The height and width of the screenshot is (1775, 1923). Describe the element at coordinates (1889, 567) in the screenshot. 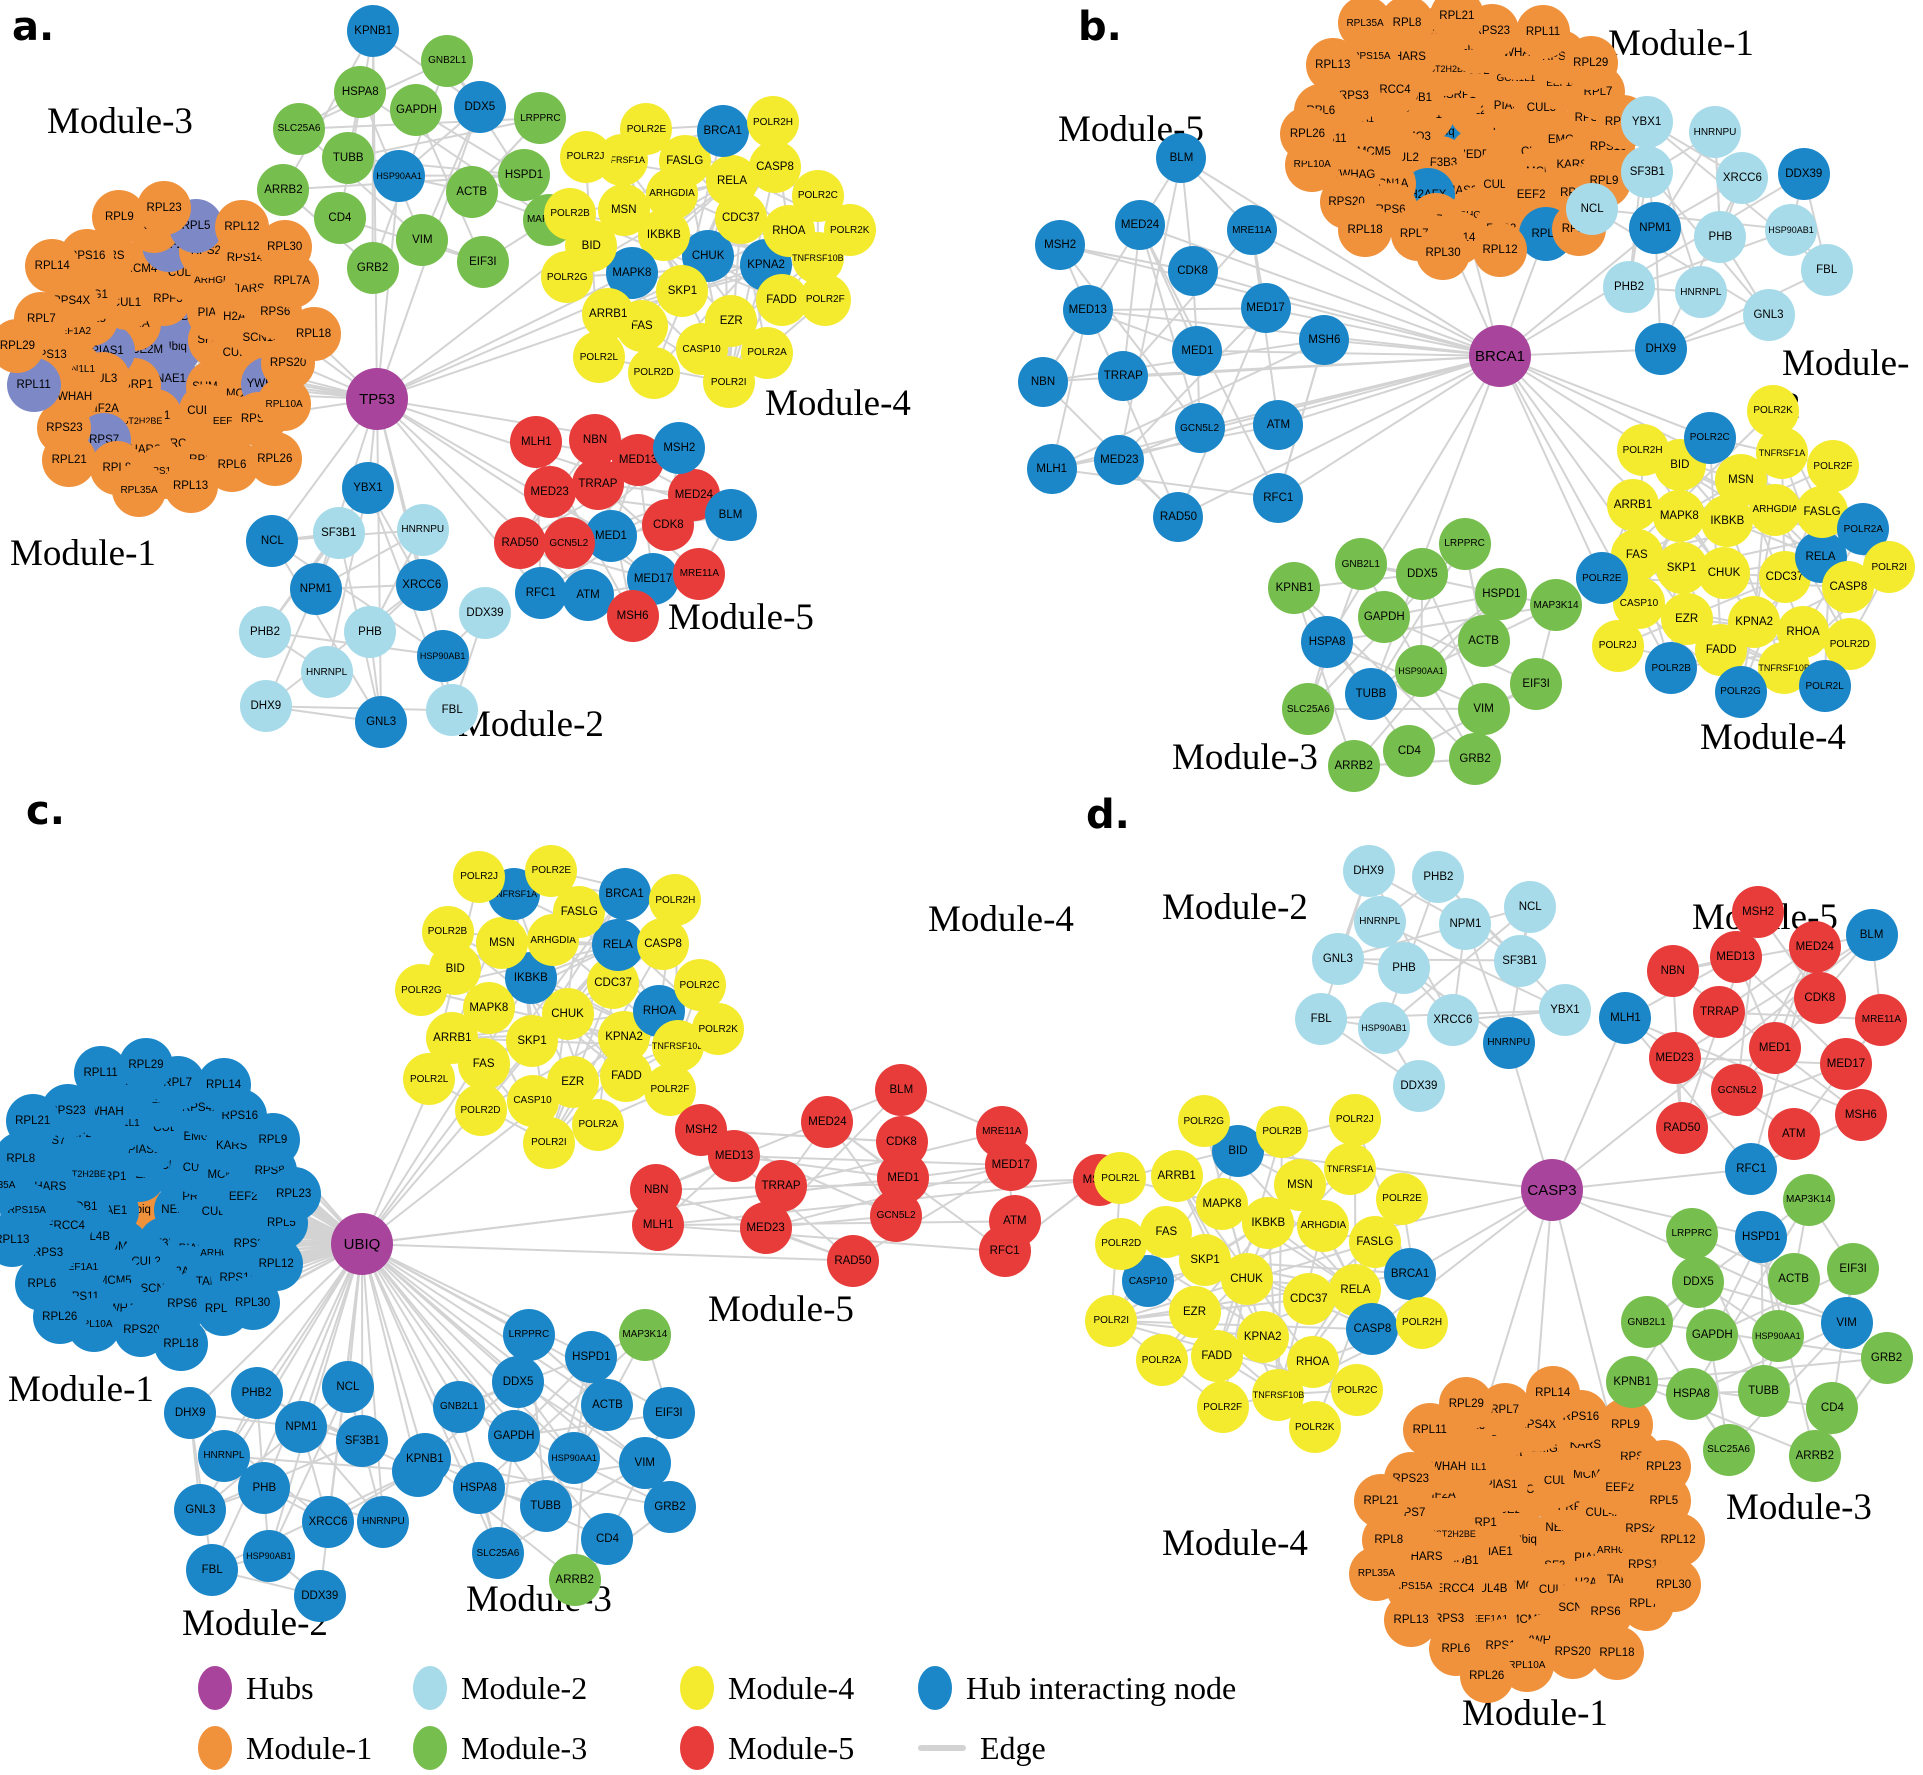

I see `gene-node-polr2i: POLR2I` at that location.